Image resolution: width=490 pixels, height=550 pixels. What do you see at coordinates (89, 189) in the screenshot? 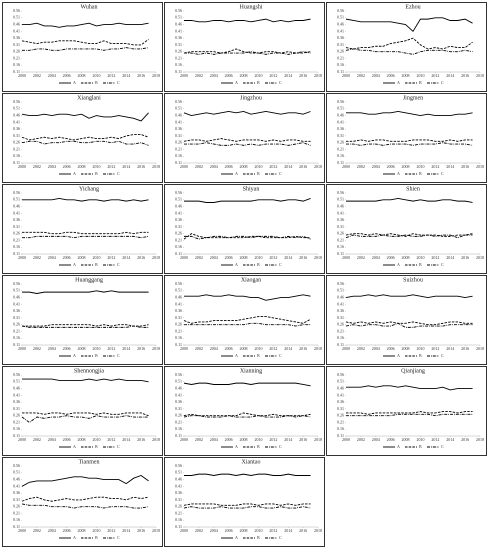
I see `panel-title: Yichang` at bounding box center [89, 189].